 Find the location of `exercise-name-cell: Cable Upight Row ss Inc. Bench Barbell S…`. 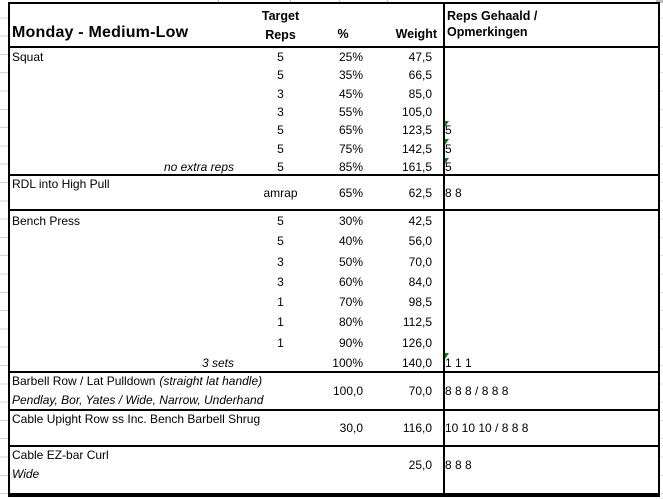

exercise-name-cell: Cable Upight Row ss Inc. Bench Barbell S… is located at coordinates (136, 419).